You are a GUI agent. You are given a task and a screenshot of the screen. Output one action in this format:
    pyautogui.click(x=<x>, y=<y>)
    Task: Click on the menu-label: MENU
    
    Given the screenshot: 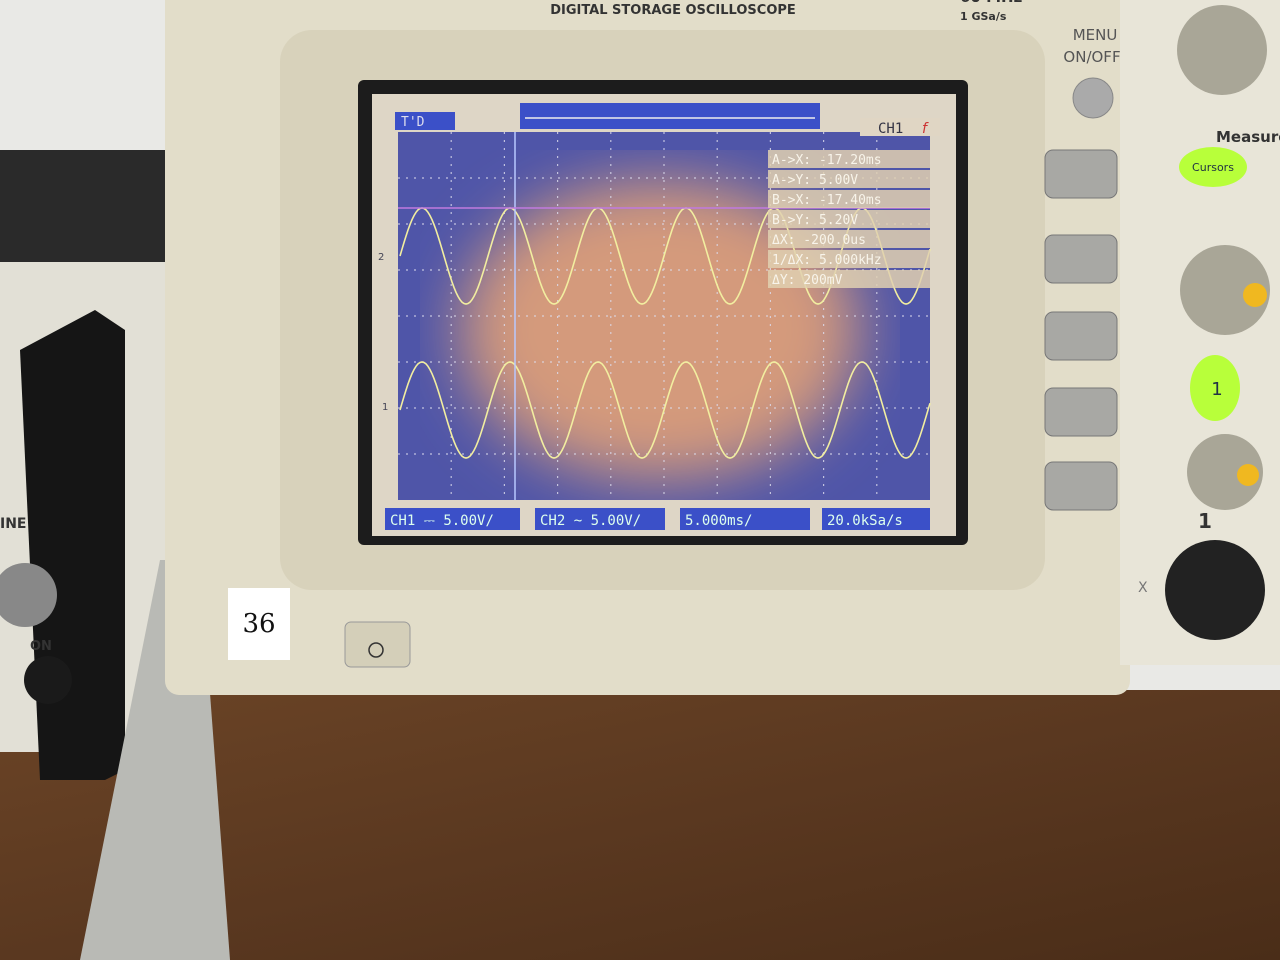 What is the action you would take?
    pyautogui.click(x=1095, y=35)
    